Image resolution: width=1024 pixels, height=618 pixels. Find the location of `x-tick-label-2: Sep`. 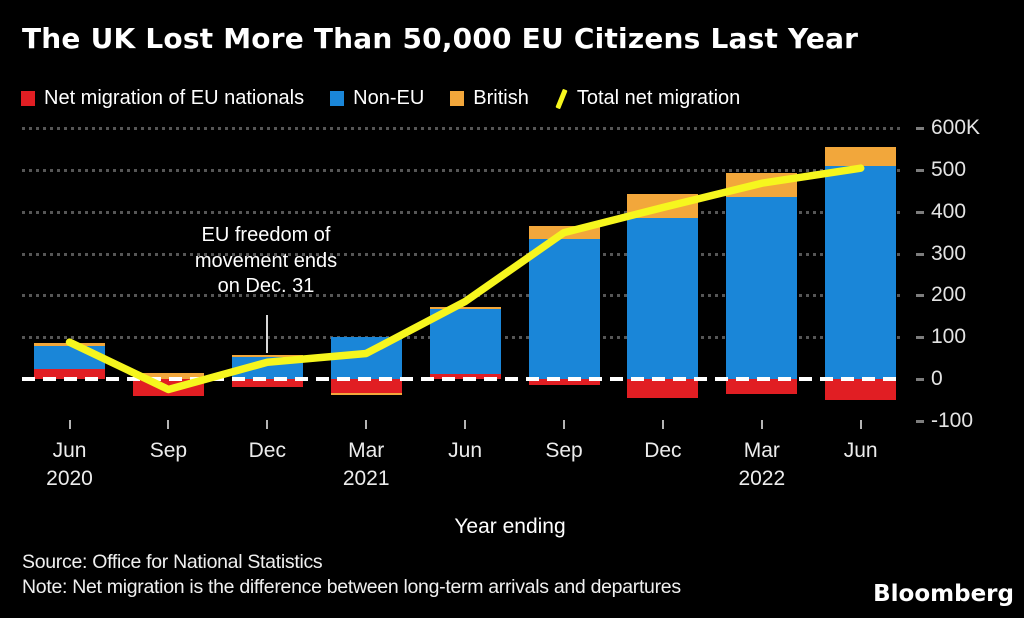

x-tick-label-2: Sep is located at coordinates (168, 451).